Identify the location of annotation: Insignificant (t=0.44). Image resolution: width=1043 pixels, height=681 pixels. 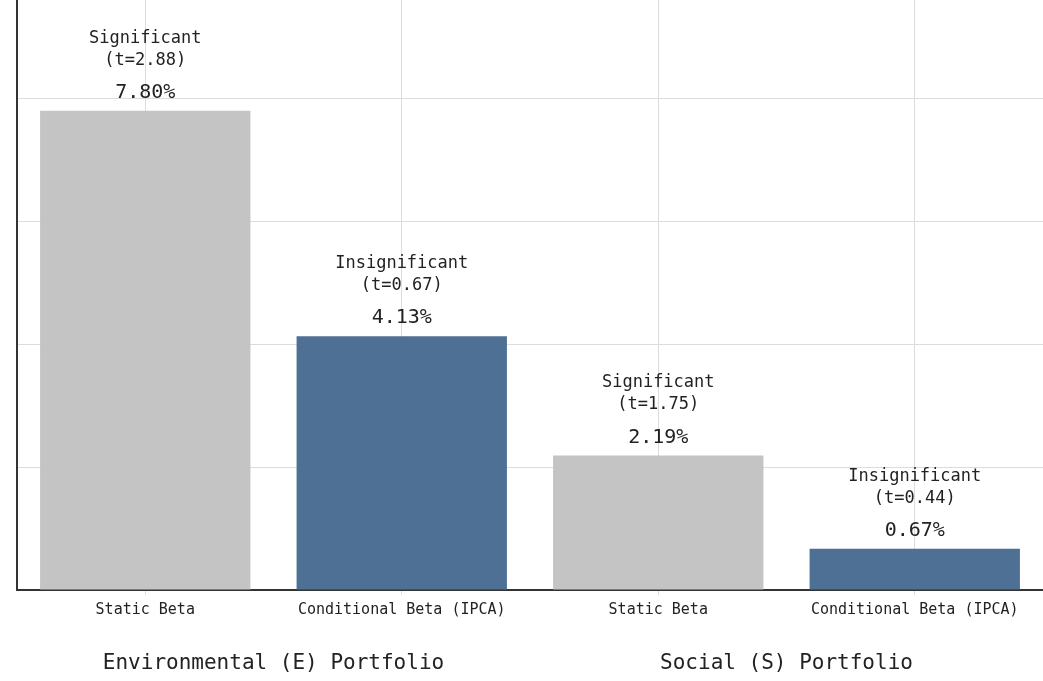
(915, 485).